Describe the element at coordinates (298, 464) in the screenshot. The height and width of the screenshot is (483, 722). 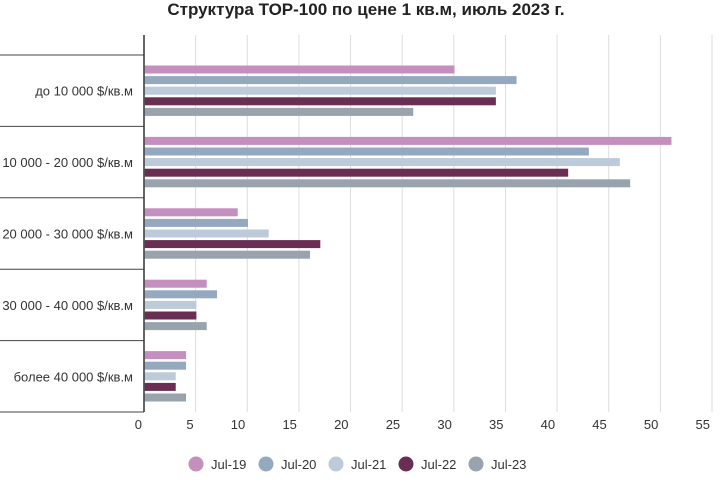
I see `legend-label: Jul-20` at that location.